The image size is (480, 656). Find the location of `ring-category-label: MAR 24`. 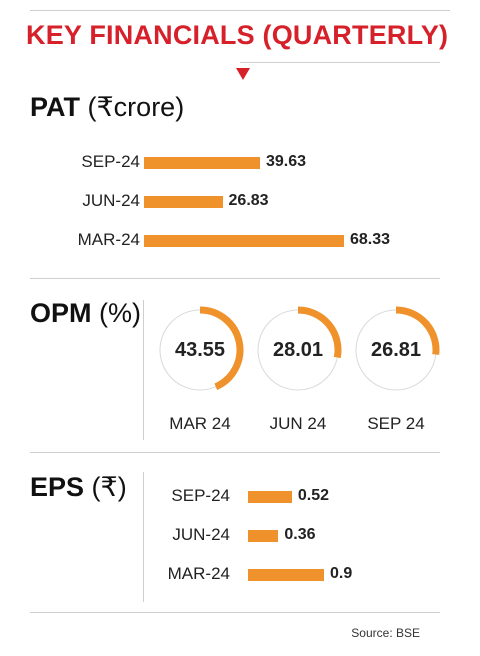

ring-category-label: MAR 24 is located at coordinates (200, 423).